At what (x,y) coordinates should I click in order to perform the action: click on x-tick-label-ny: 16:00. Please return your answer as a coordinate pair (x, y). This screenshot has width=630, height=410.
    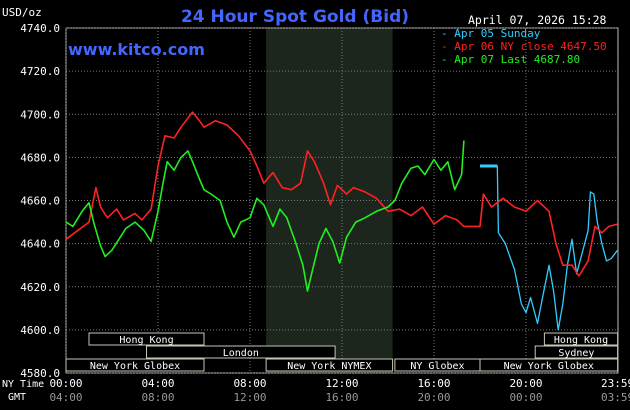
    Looking at the image, I should click on (433, 383).